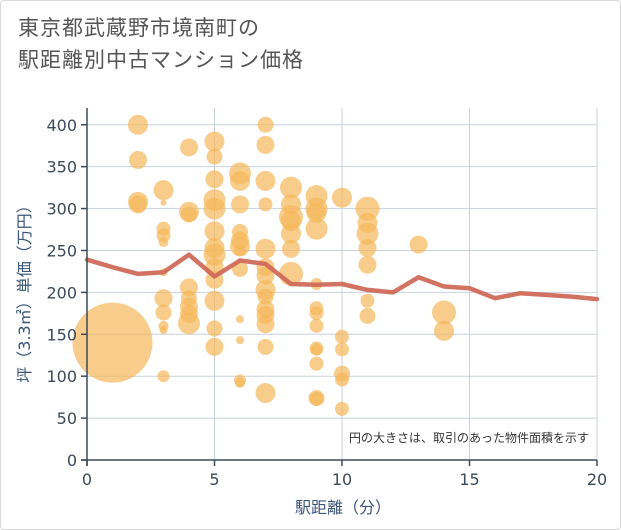 The height and width of the screenshot is (530, 621). I want to click on trend-line-layer, so click(342, 277).